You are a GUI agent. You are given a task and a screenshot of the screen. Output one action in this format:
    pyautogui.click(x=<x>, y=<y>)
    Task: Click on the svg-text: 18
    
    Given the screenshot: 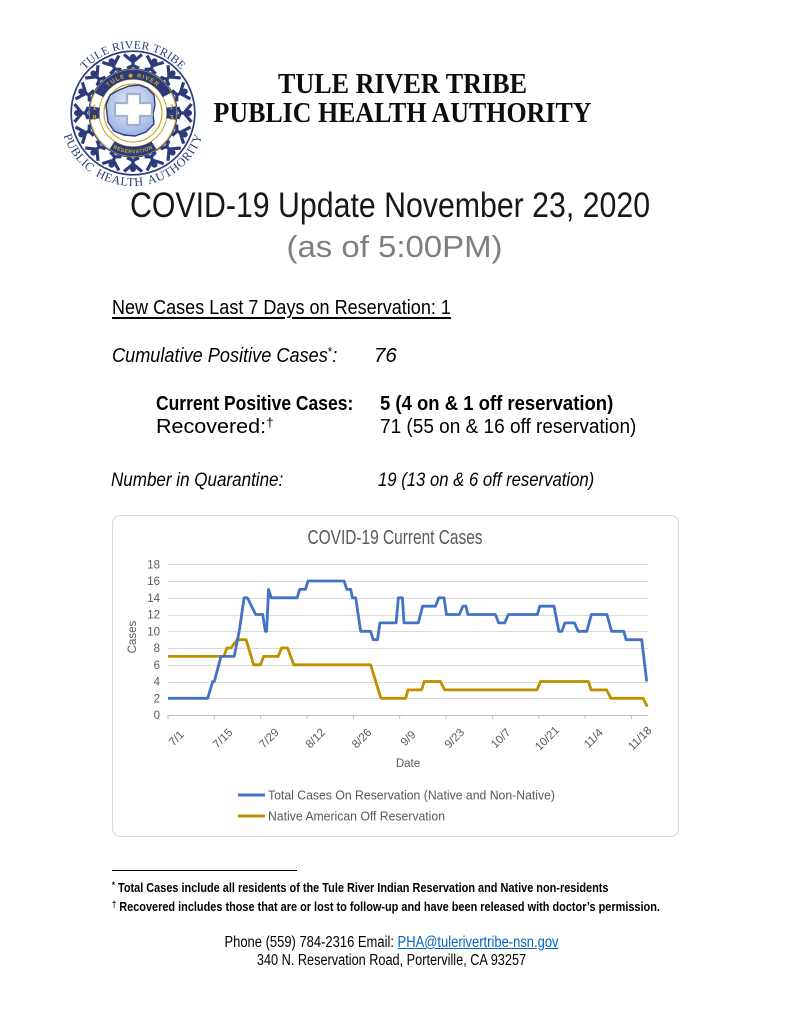 What is the action you would take?
    pyautogui.click(x=153, y=565)
    